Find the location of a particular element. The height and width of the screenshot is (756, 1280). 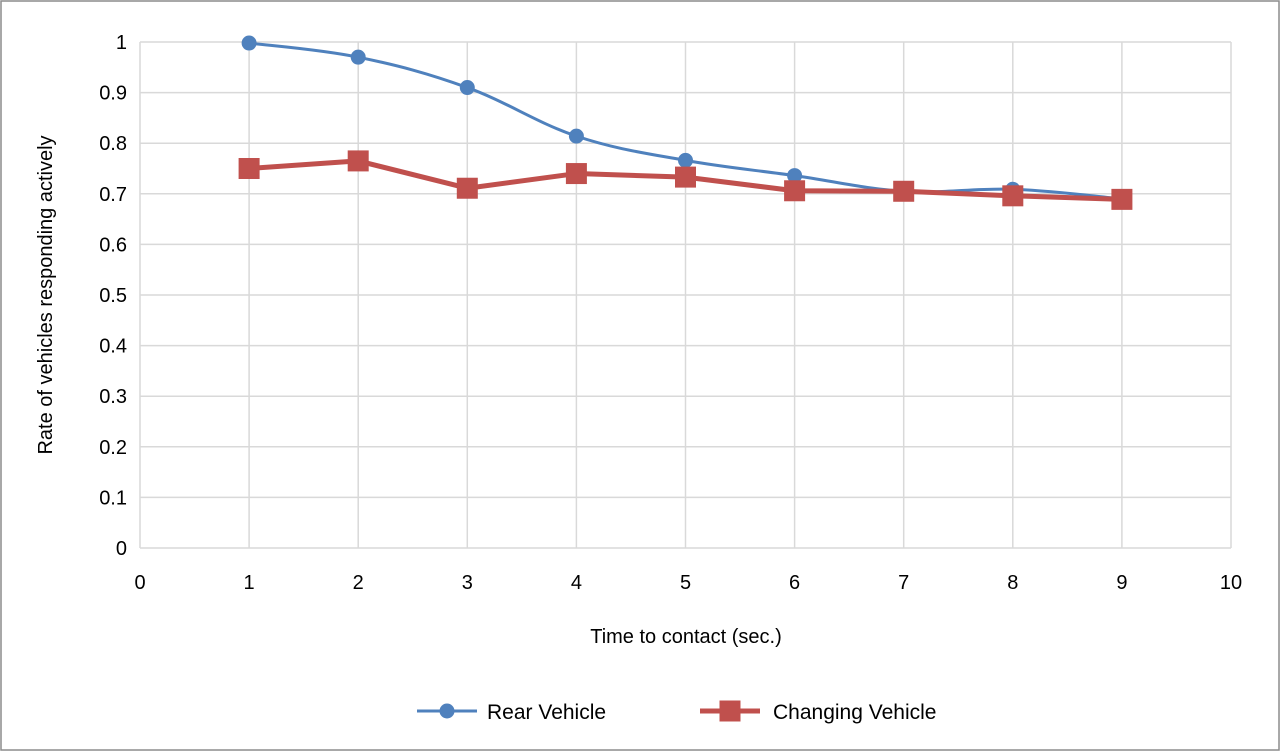

legend: Rear Vehicle Changing Vehicle is located at coordinates (676, 712).